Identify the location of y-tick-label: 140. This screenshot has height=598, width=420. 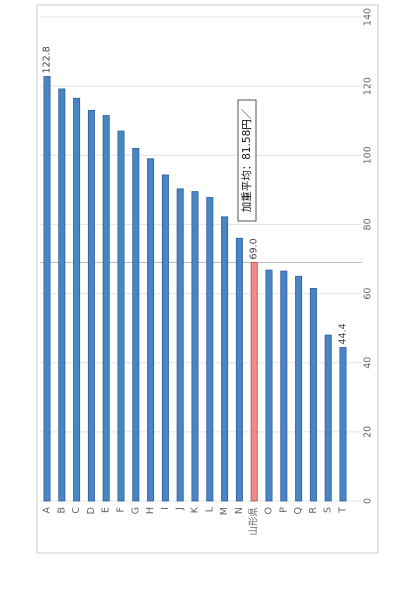
(368, 17).